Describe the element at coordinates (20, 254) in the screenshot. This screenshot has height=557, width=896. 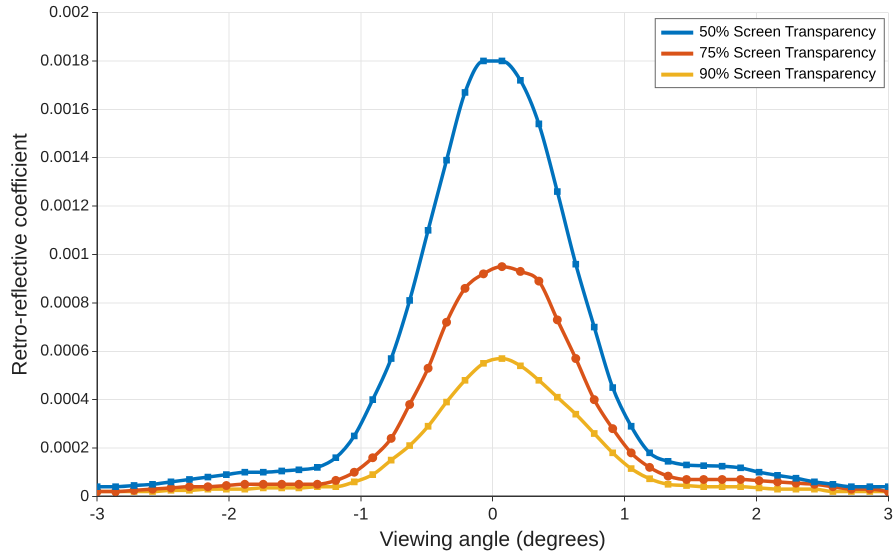
I see `y-axis-title: Retro-reflective coefficient` at that location.